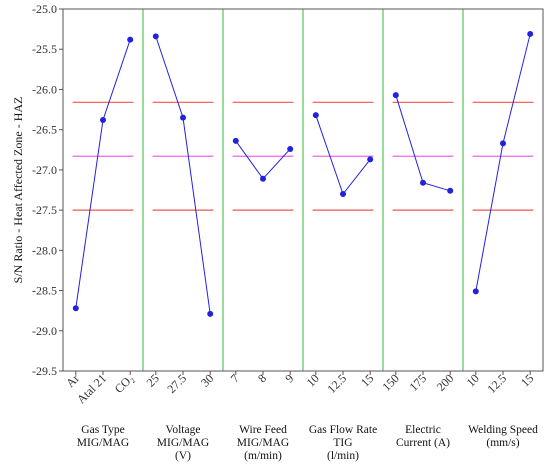 The width and height of the screenshot is (550, 471). What do you see at coordinates (102, 430) in the screenshot?
I see `factor-label-line: Gas Type` at bounding box center [102, 430].